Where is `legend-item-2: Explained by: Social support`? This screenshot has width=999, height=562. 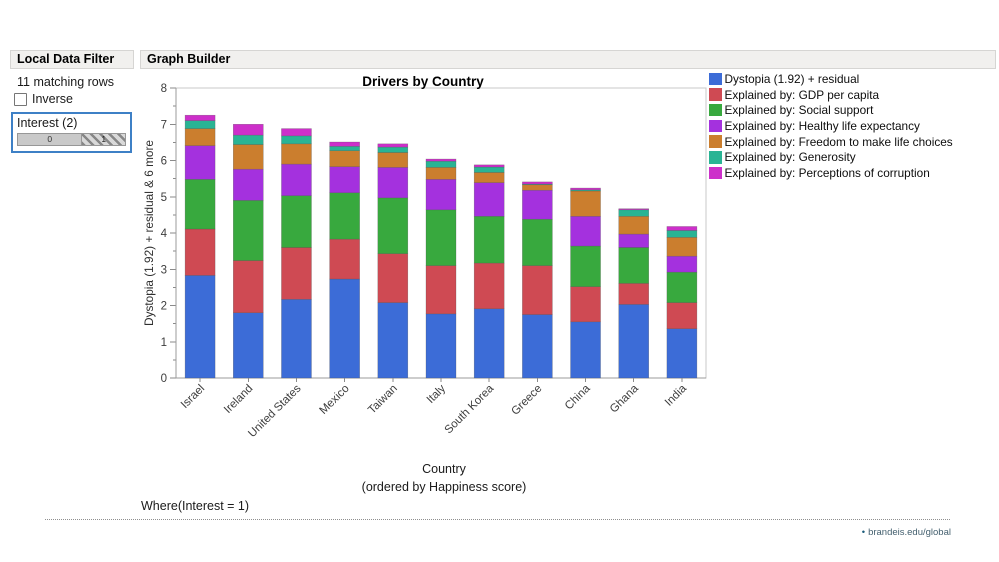 legend-item-2: Explained by: Social support is located at coordinates (831, 110).